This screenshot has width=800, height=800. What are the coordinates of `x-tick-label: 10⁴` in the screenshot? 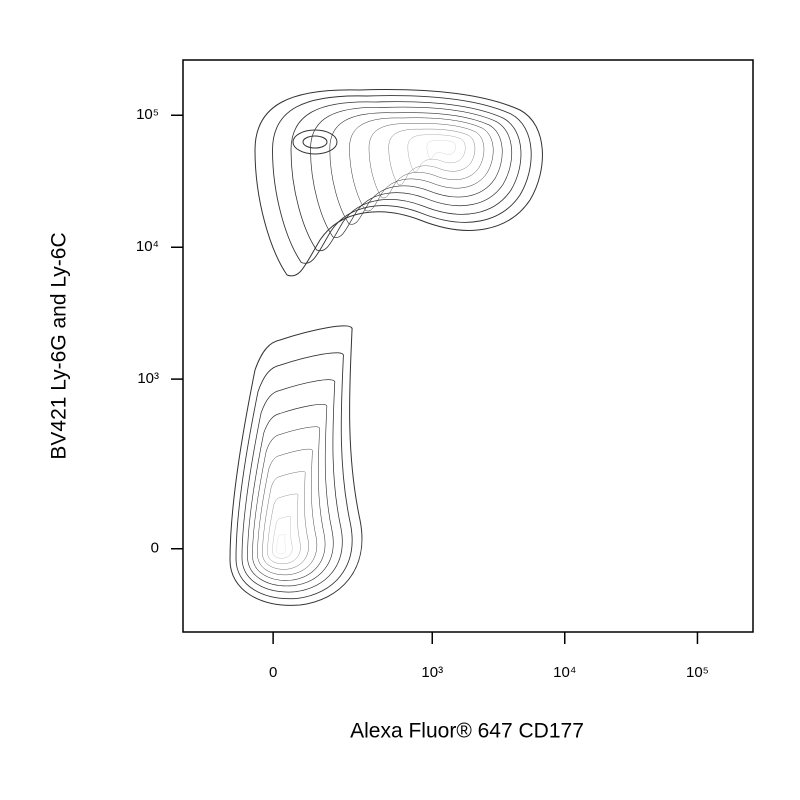 It's located at (564, 672).